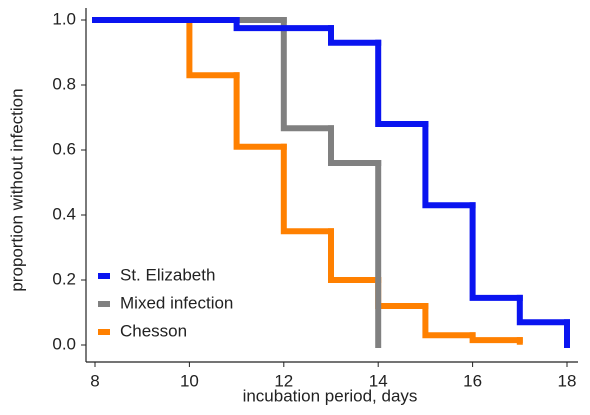 The image size is (590, 415). I want to click on y-tick-label: 0.0, so click(64, 343).